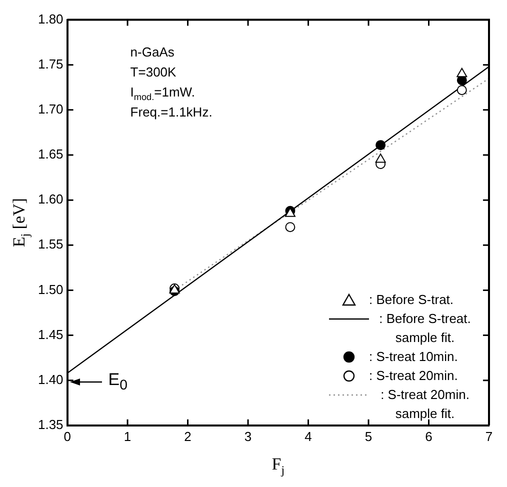  What do you see at coordinates (67, 436) in the screenshot?
I see `x-tick-label: 0` at bounding box center [67, 436].